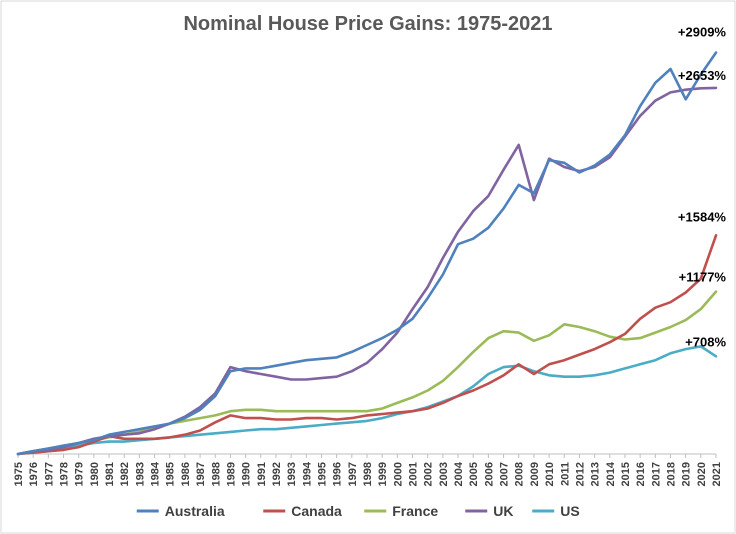  What do you see at coordinates (125, 474) in the screenshot?
I see `x-tick-label: 1982` at bounding box center [125, 474].